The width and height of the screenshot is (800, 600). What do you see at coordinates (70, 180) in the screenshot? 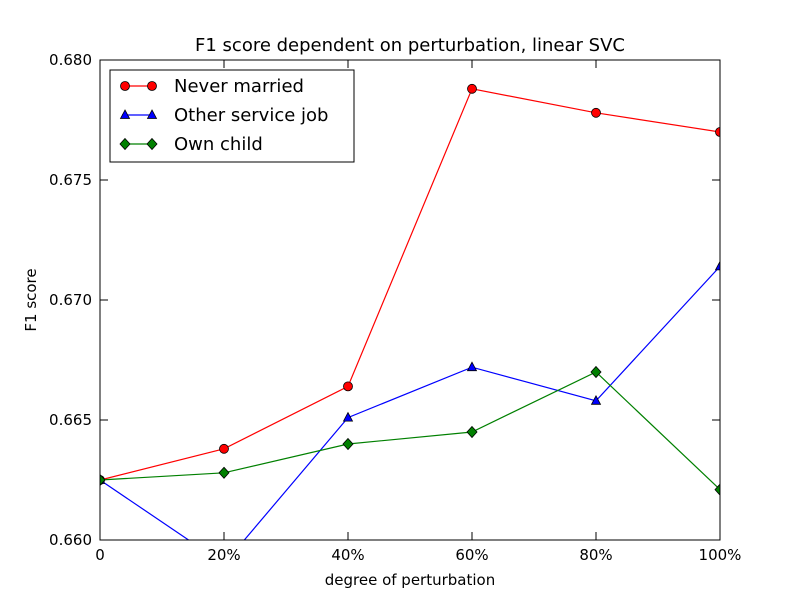
I see `y-tick-label: 0.675` at bounding box center [70, 180].